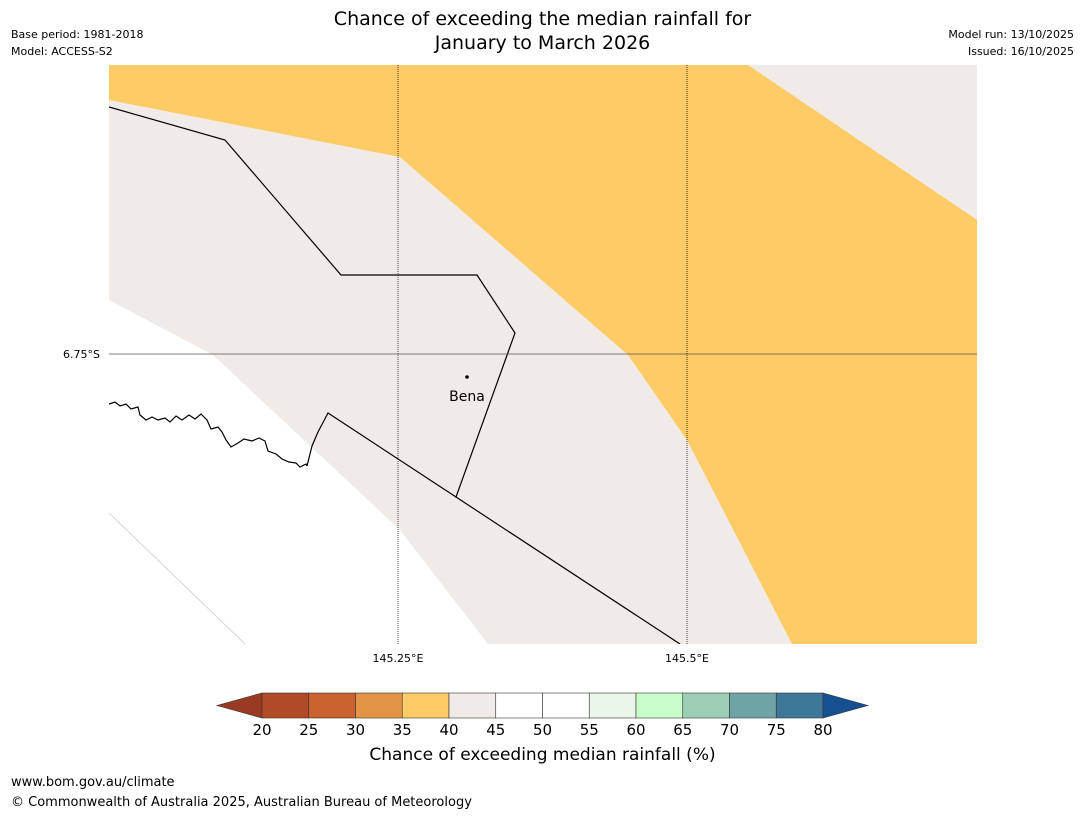 This screenshot has width=1085, height=816. Describe the element at coordinates (1011, 34) in the screenshot. I see `model-run: Model run: 13/10/2025` at that location.